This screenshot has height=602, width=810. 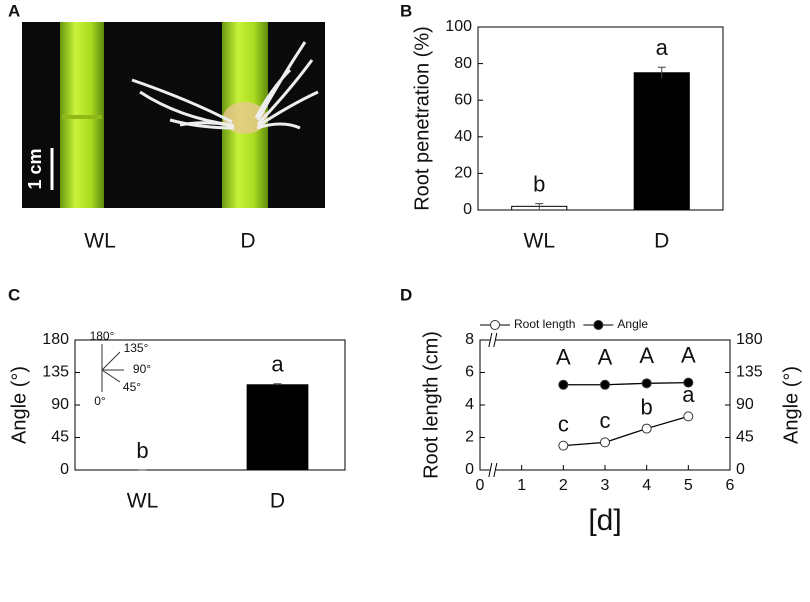 What do you see at coordinates (225, 85) in the screenshot?
I see `roots` at bounding box center [225, 85].